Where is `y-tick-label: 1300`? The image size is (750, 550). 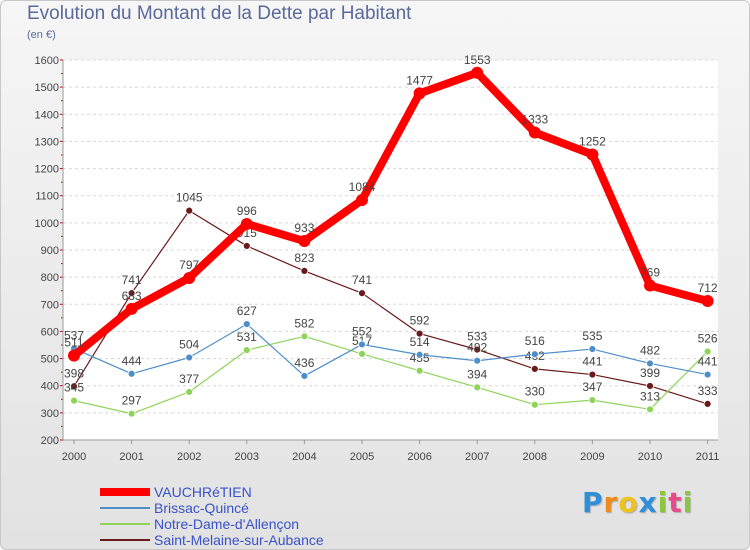
y-tick-label: 1300 is located at coordinates (47, 142).